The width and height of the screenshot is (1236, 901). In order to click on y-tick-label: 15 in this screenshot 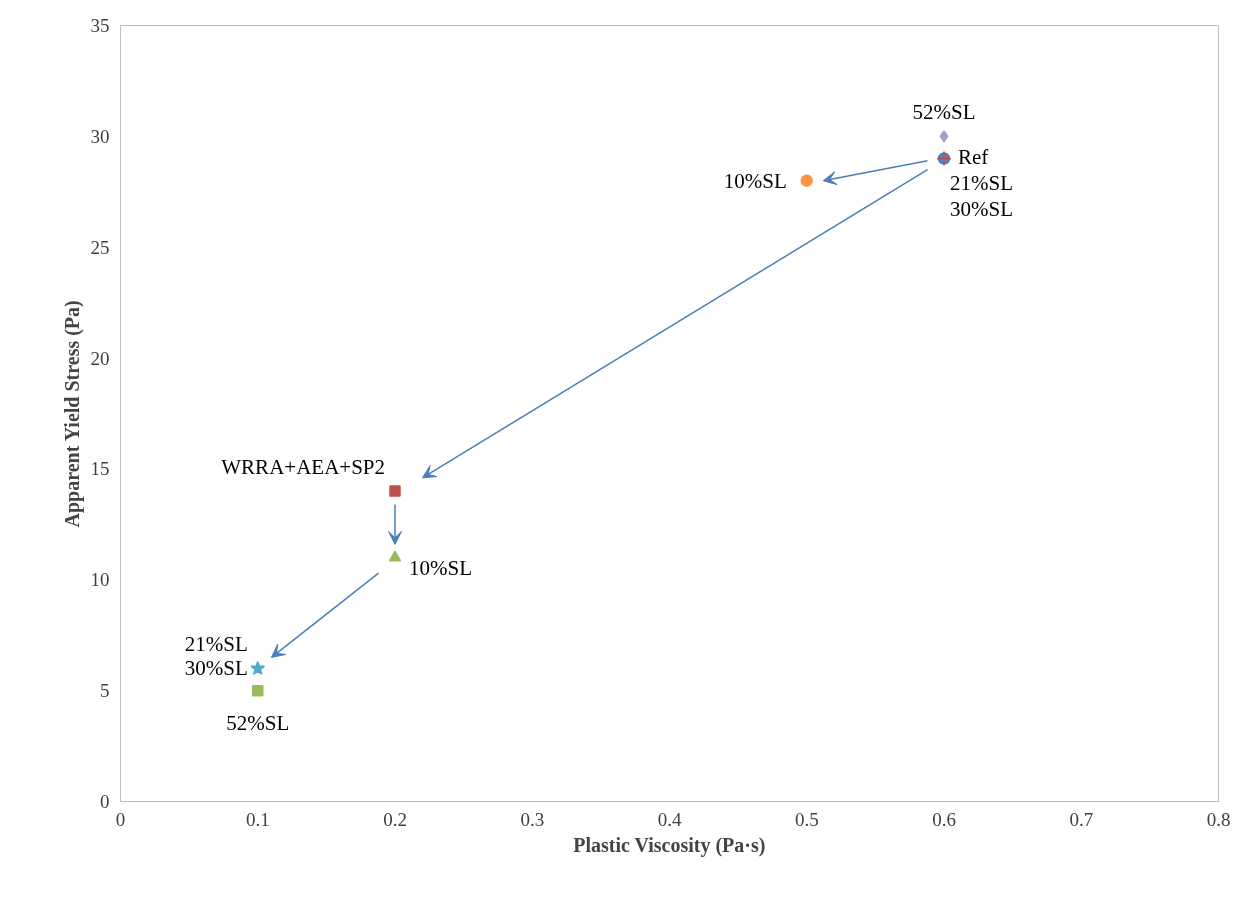, I will do `click(100, 469)`.